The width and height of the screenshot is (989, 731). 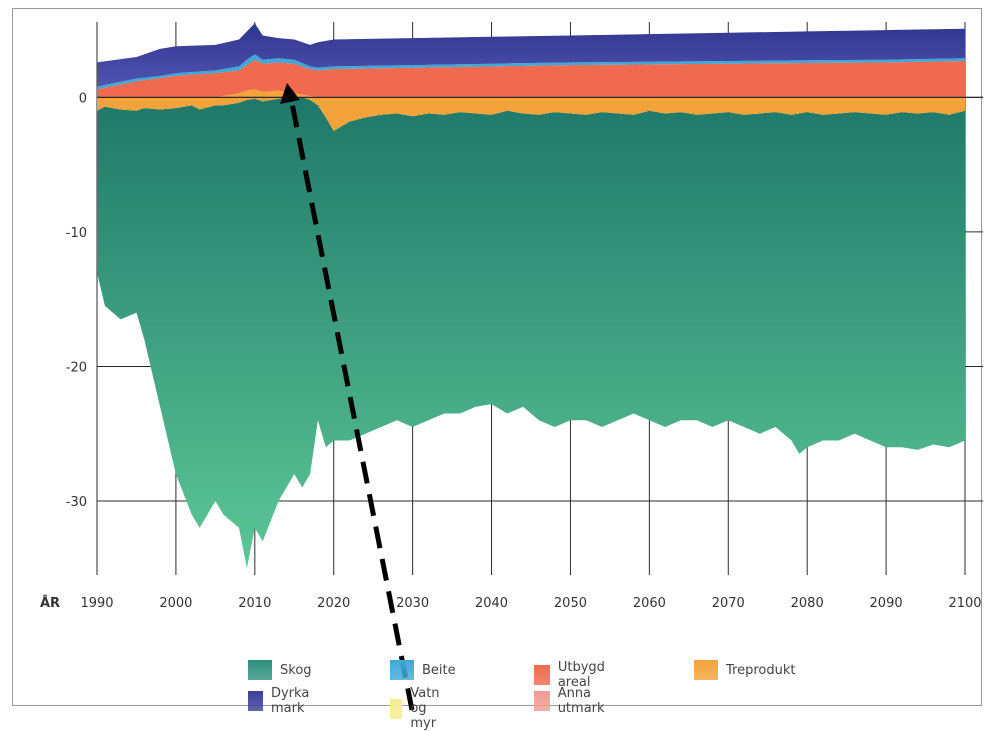 I want to click on x-tick-label: 2100, so click(x=964, y=603).